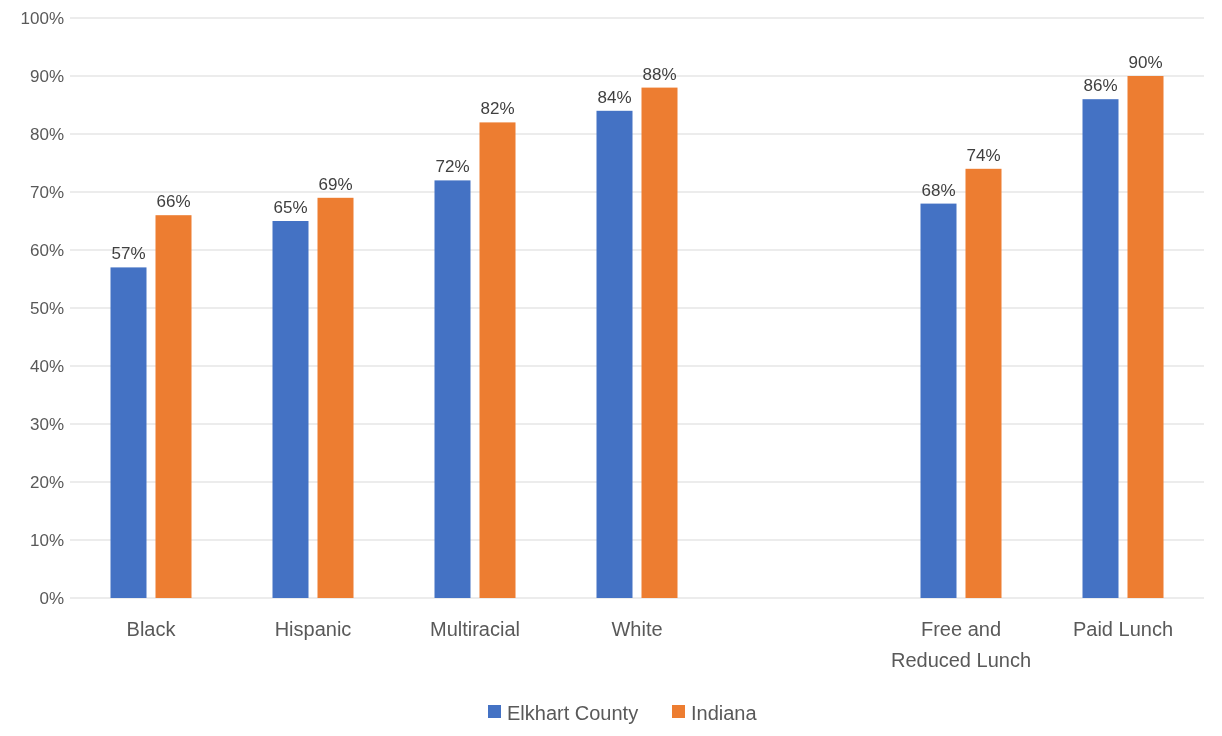  What do you see at coordinates (46, 424) in the screenshot?
I see `y-tick-label: 30%` at bounding box center [46, 424].